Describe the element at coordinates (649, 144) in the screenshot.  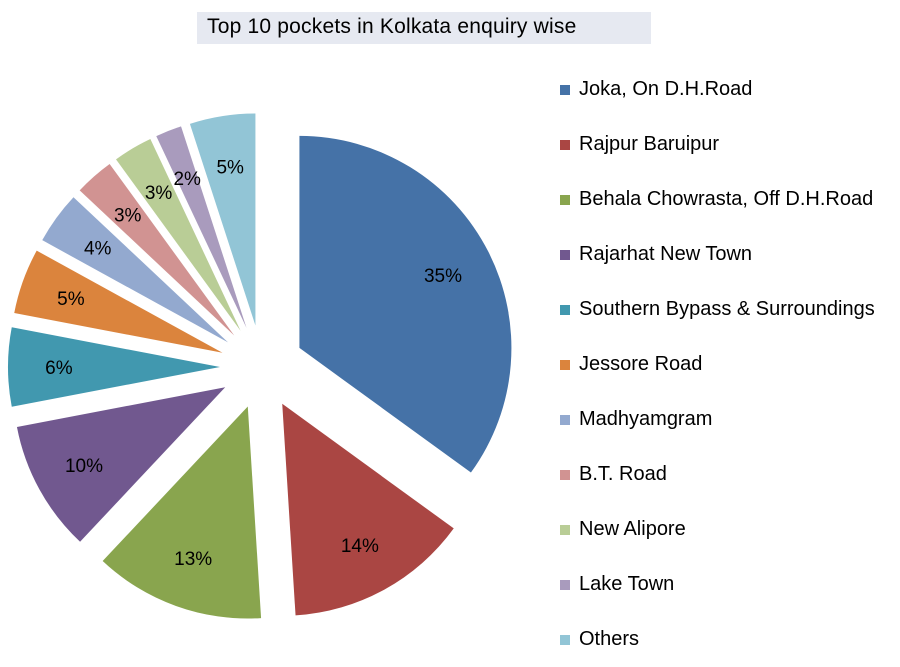
I see `legend-label: Rajpur Baruipur` at that location.